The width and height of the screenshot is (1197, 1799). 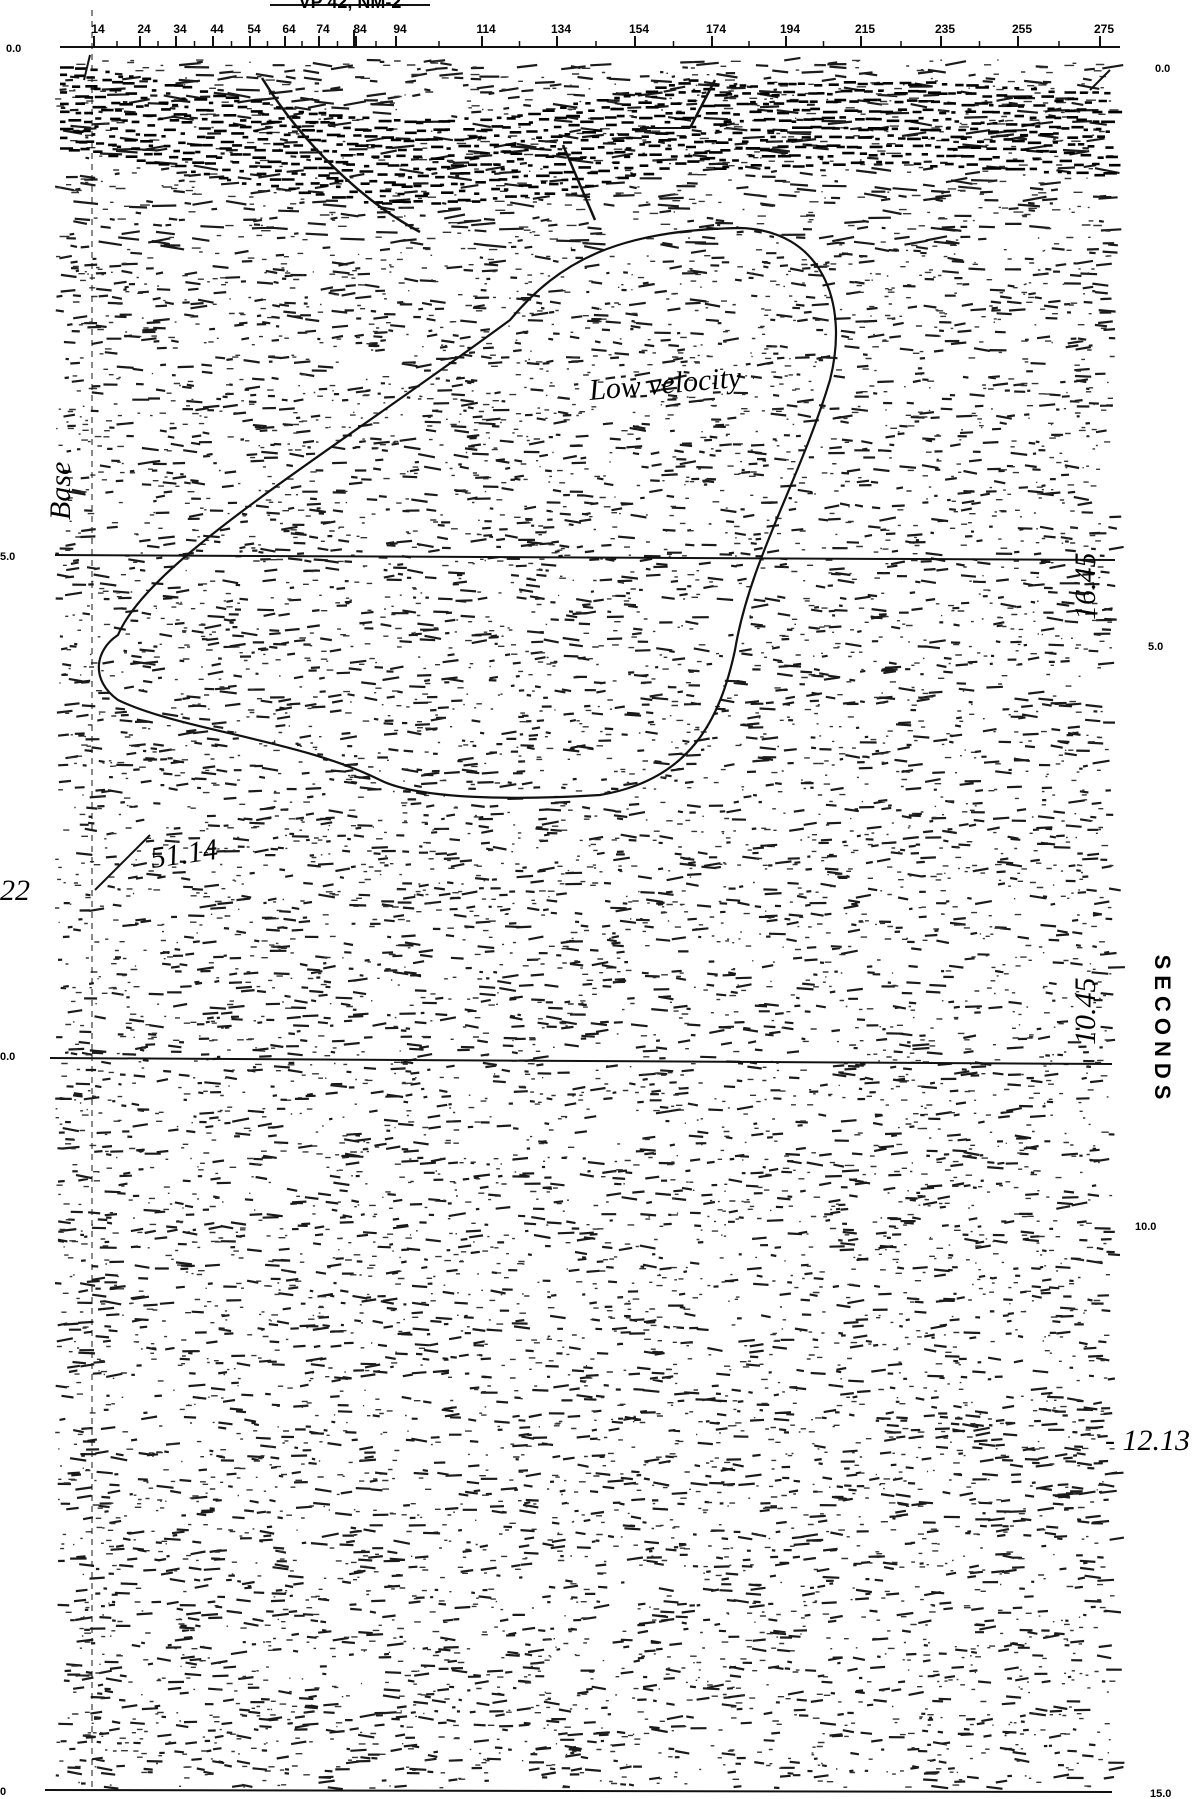 I want to click on section-title: VP 42, NM-2, so click(x=350, y=6).